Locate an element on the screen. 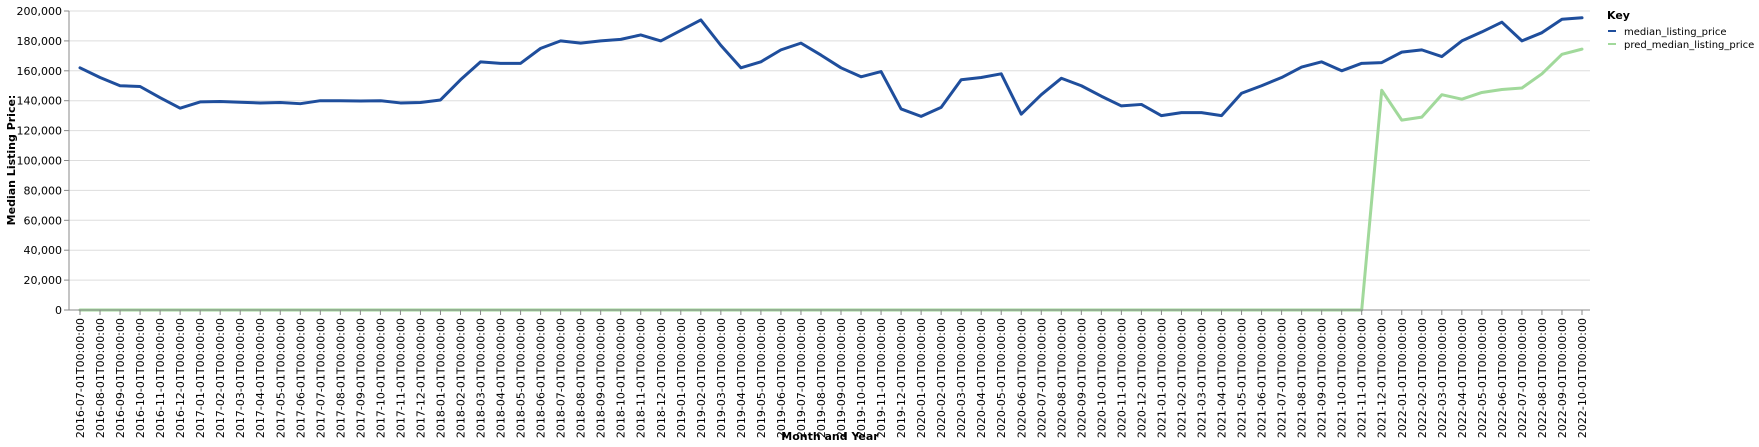 The image size is (1759, 447). x-tick-label: 2017-08-01T00:00:00 is located at coordinates (340, 378).